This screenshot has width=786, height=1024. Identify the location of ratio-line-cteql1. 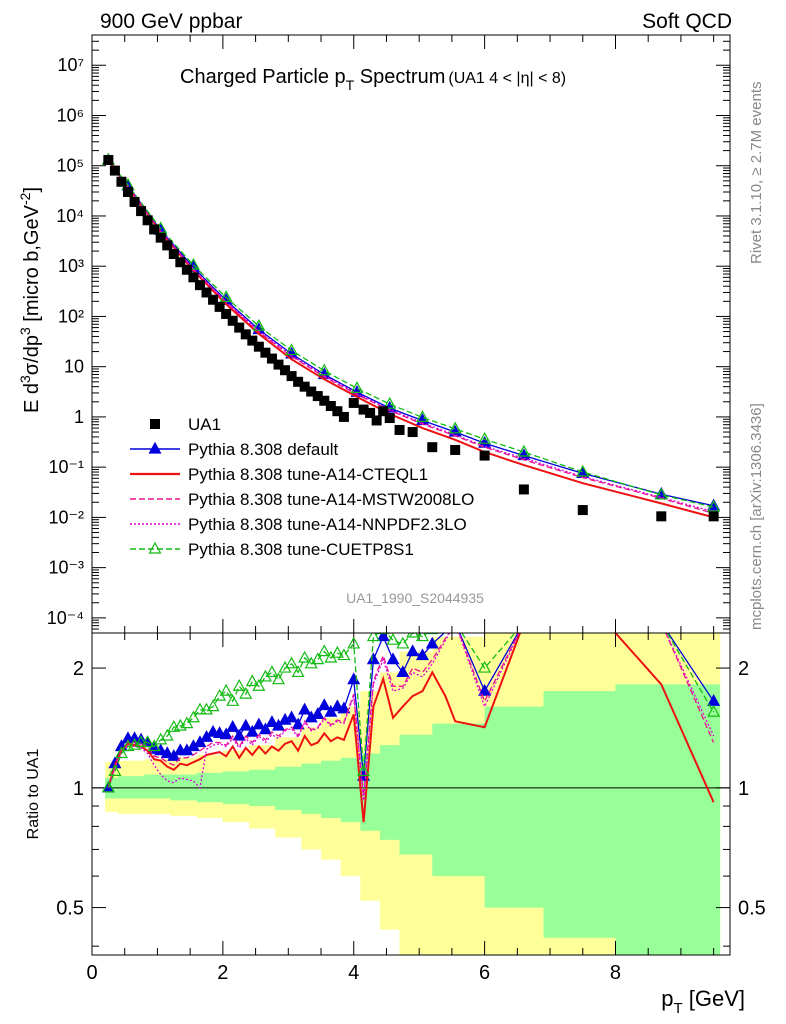
(411, 728).